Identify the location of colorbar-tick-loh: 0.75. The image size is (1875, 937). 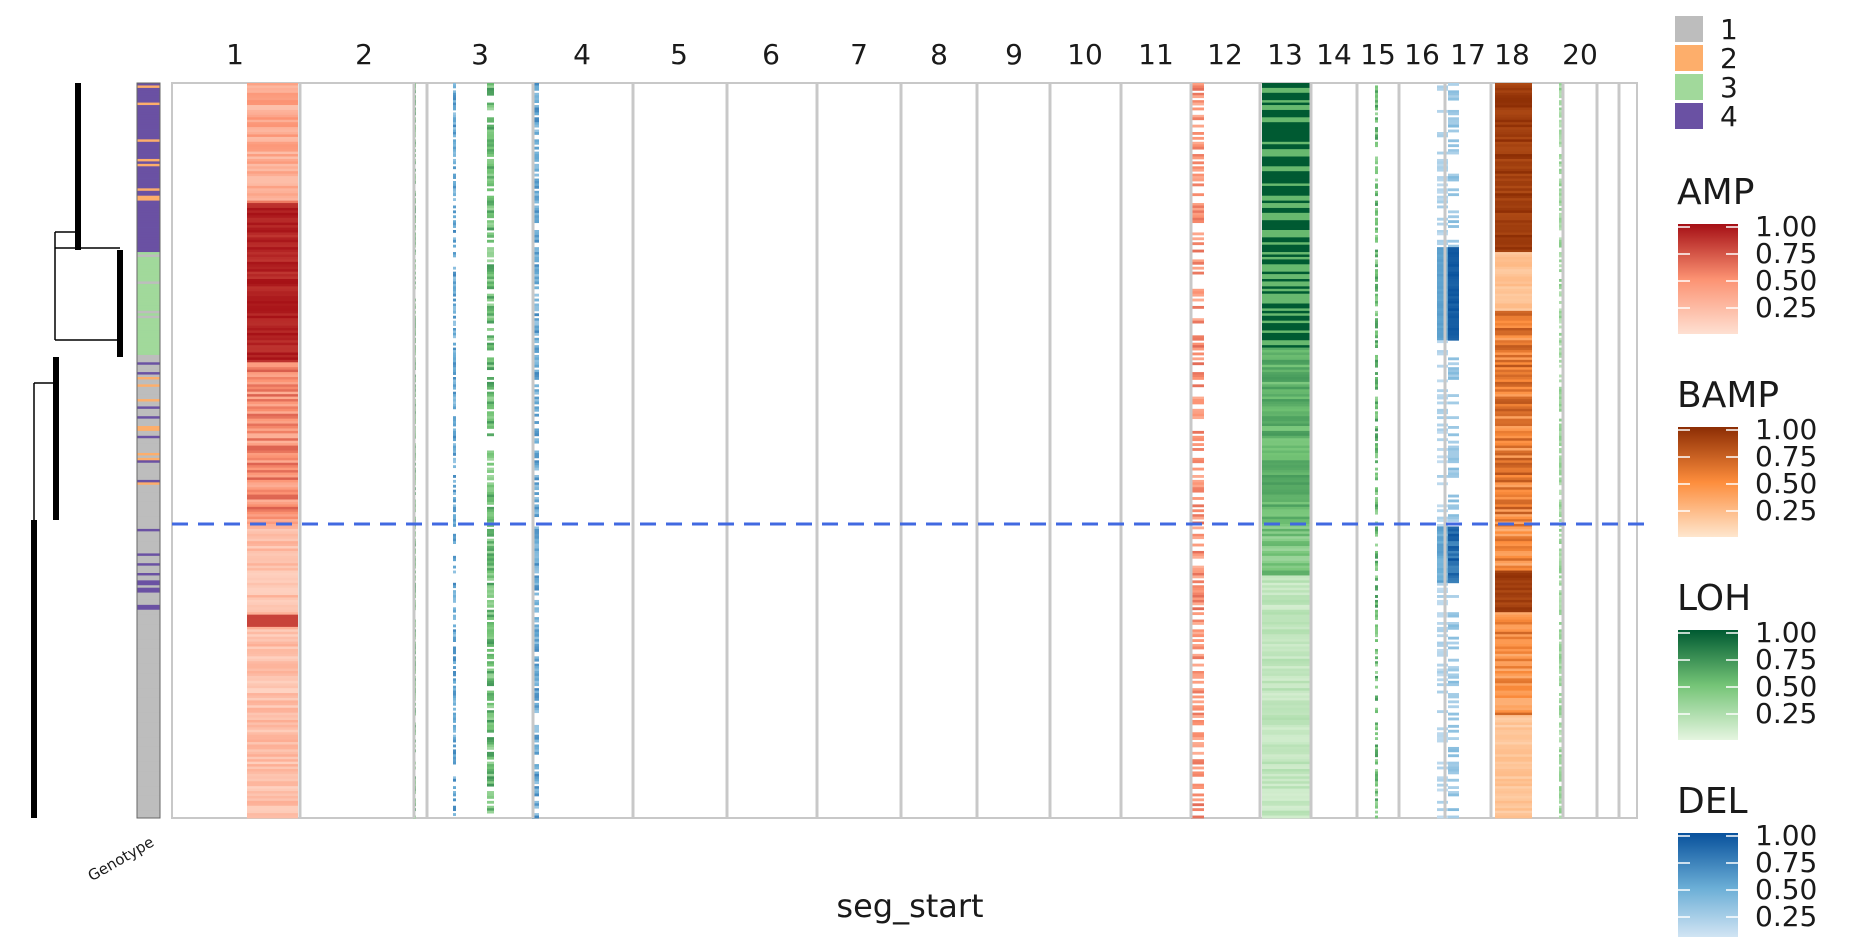
(1786, 659).